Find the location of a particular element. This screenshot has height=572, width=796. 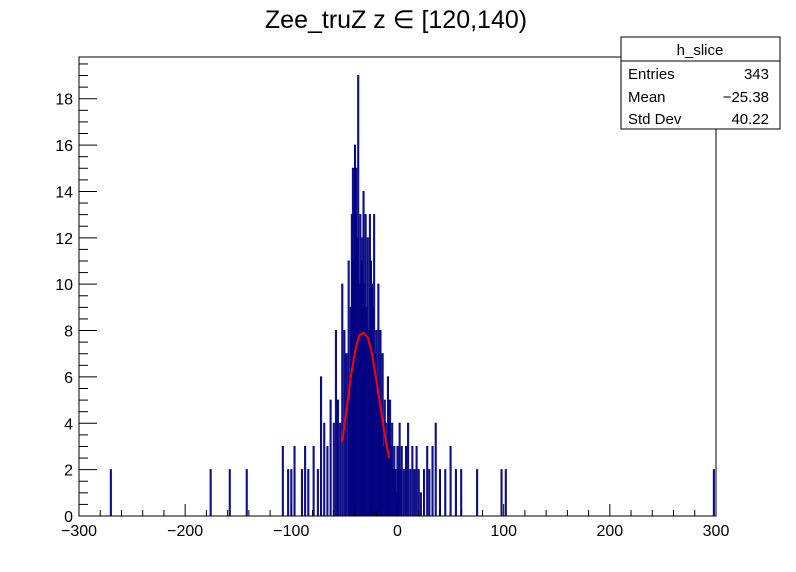

x-tick-label: 100 is located at coordinates (503, 531).